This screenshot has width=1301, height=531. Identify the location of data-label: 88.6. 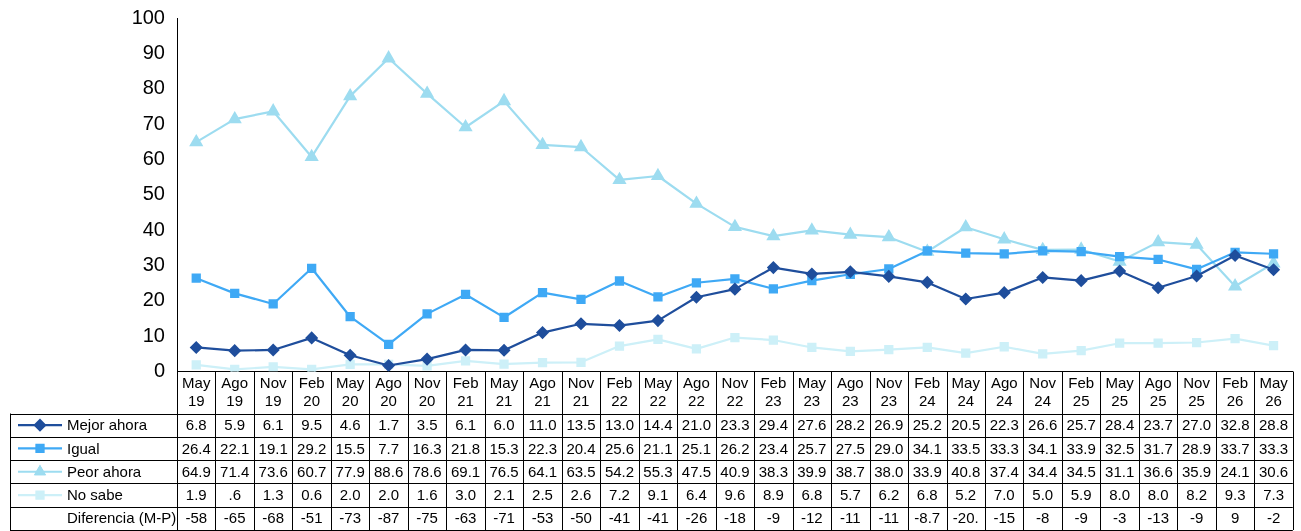
(389, 471).